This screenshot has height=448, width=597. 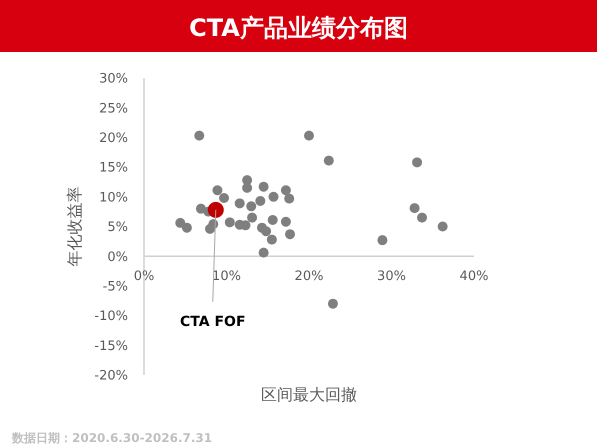 I want to click on y-tick-label: -20%, so click(x=111, y=376).